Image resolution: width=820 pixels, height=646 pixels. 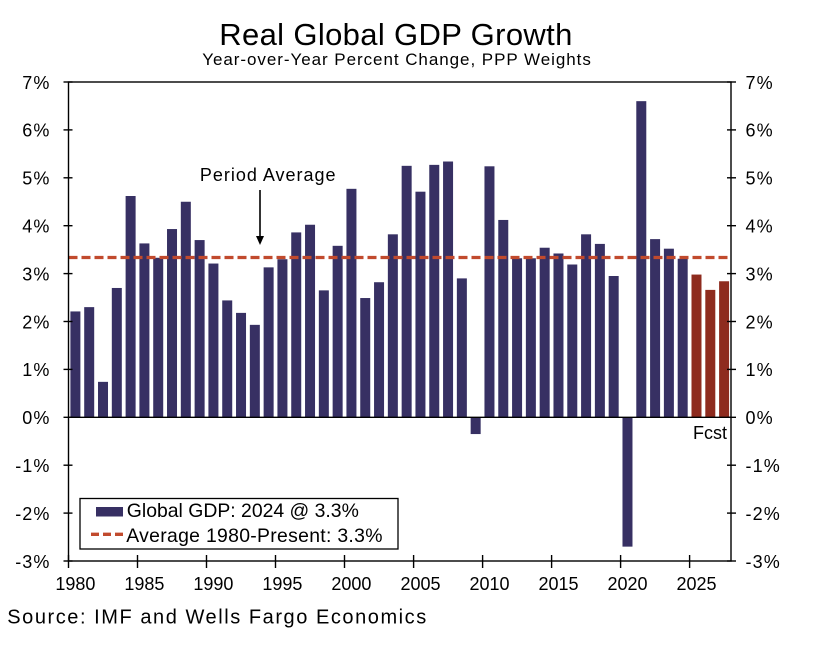 What do you see at coordinates (75, 584) in the screenshot?
I see `svg-text: 1980` at bounding box center [75, 584].